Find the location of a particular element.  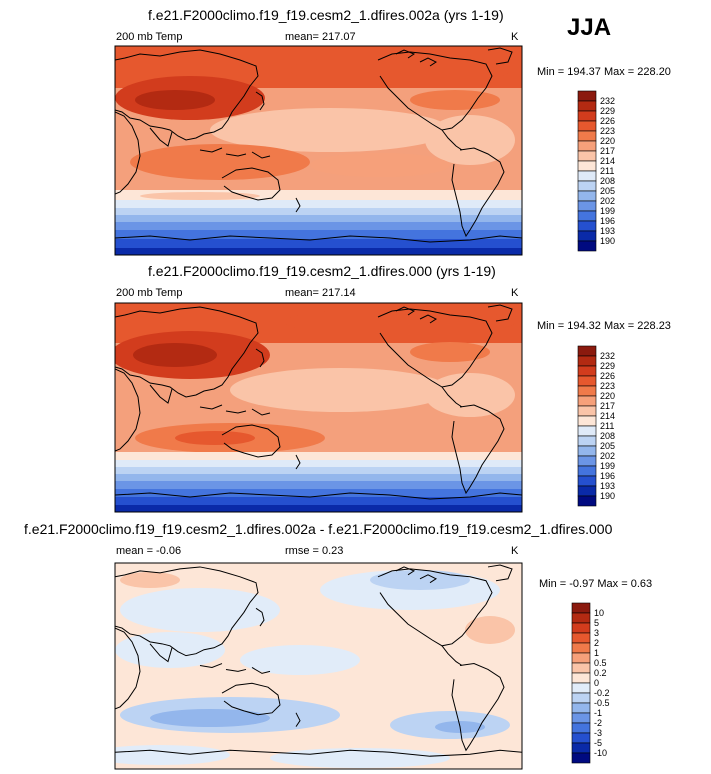

colorbar3-tick-label: 5 is located at coordinates (596, 623).